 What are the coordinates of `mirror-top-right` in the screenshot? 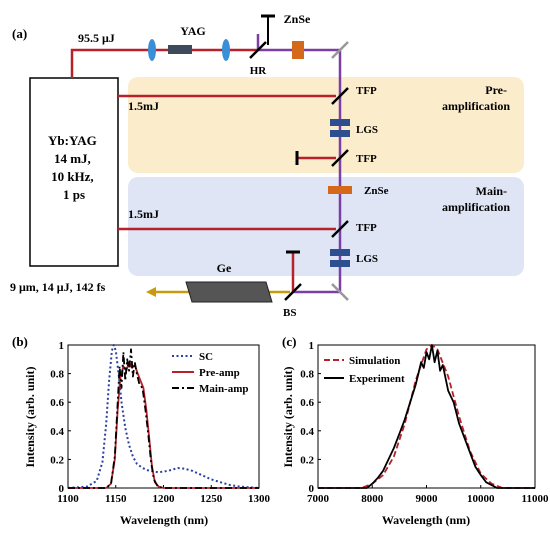 It's located at (340, 50).